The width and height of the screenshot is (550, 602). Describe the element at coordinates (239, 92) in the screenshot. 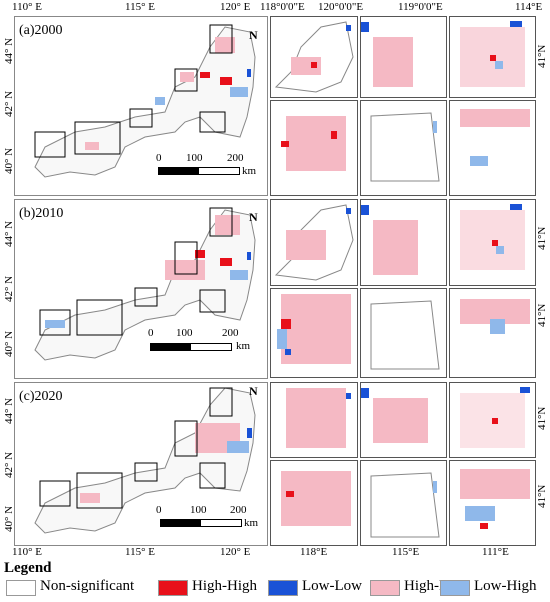

I see `cell-lh-a1` at that location.